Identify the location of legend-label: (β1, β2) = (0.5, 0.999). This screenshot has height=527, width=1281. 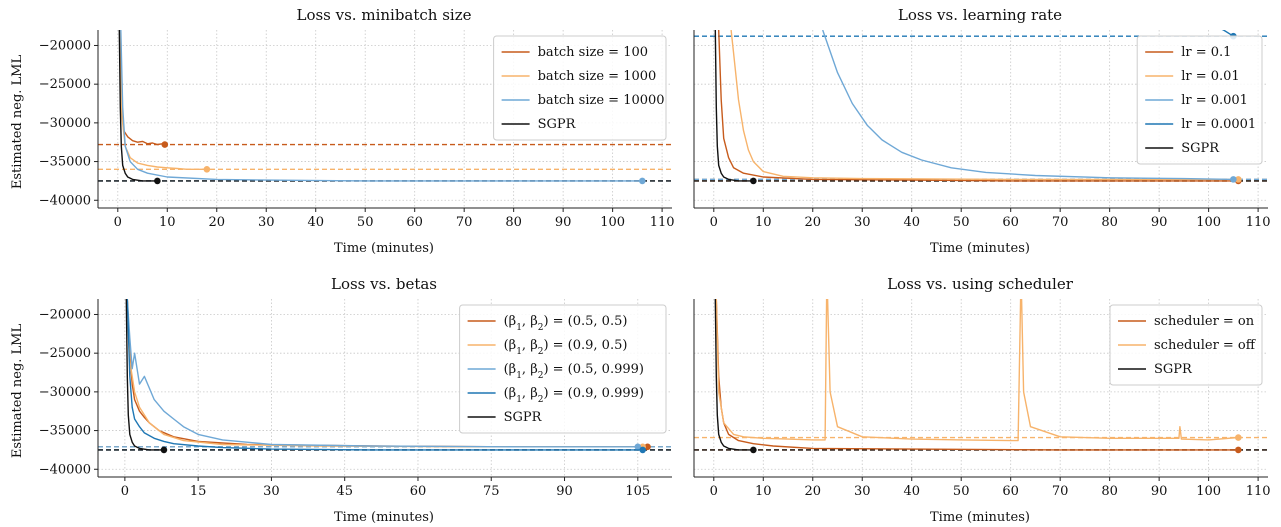
(574, 371).